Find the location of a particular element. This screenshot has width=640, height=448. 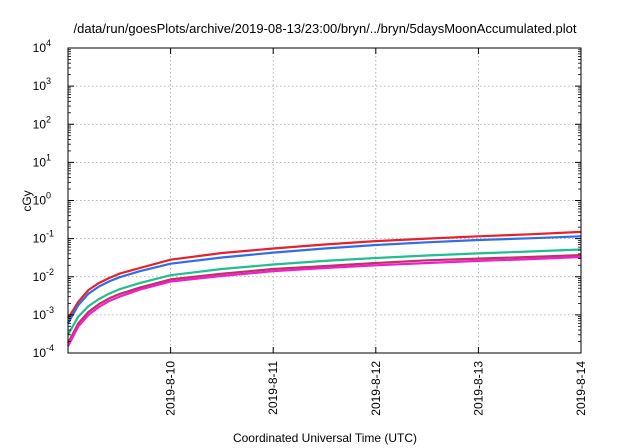

y-tick-exponent: 4 is located at coordinates (48, 43).